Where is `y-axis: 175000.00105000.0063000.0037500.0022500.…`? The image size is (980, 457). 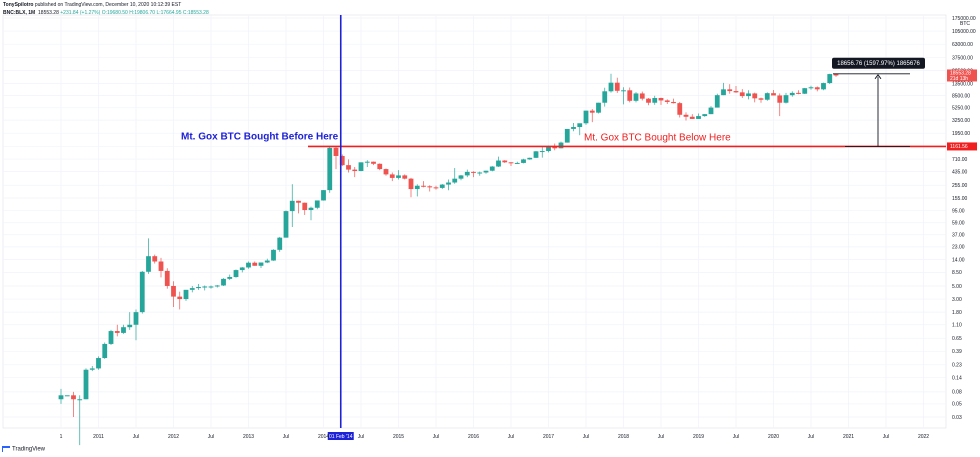
y-axis: 175000.00105000.0063000.0037500.0022500.… is located at coordinates (962, 218).